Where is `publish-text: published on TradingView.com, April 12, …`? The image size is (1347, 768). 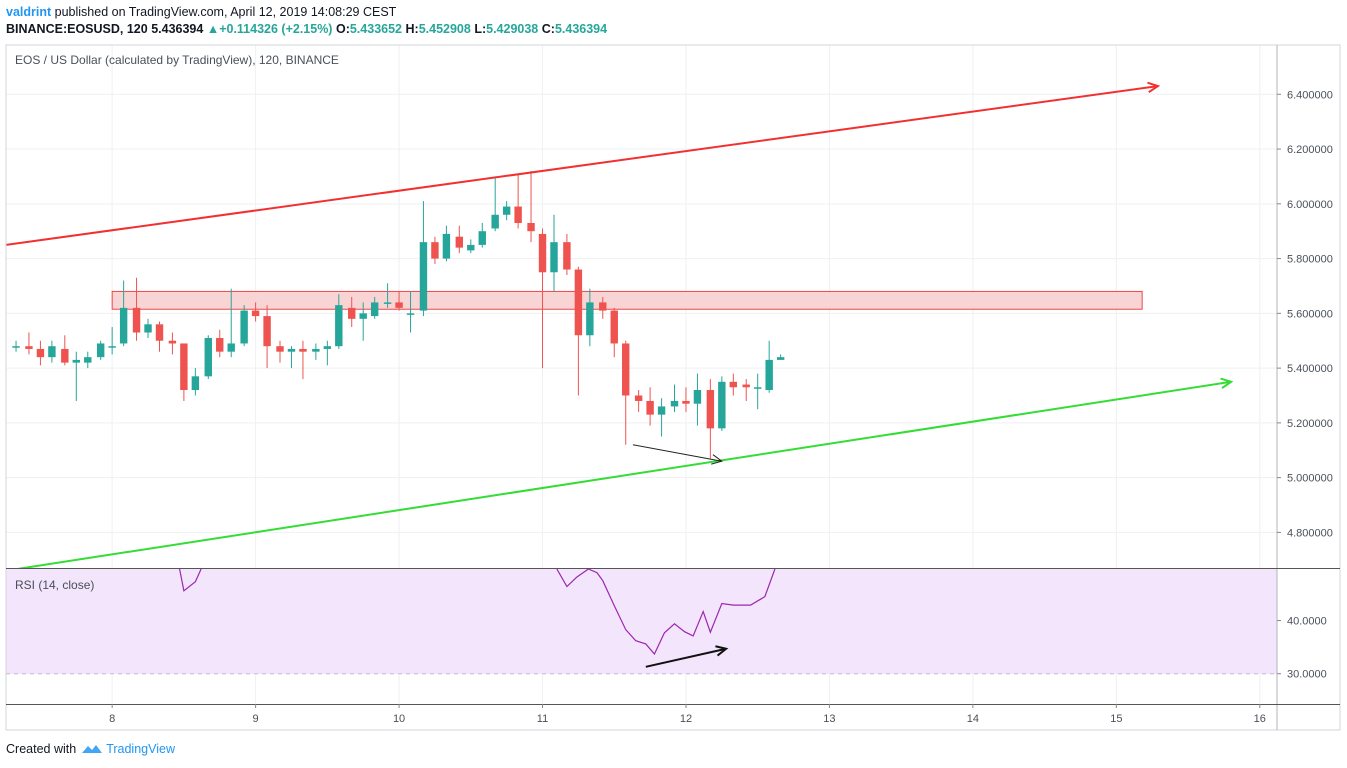 publish-text: published on TradingView.com, April 12, … is located at coordinates (225, 12).